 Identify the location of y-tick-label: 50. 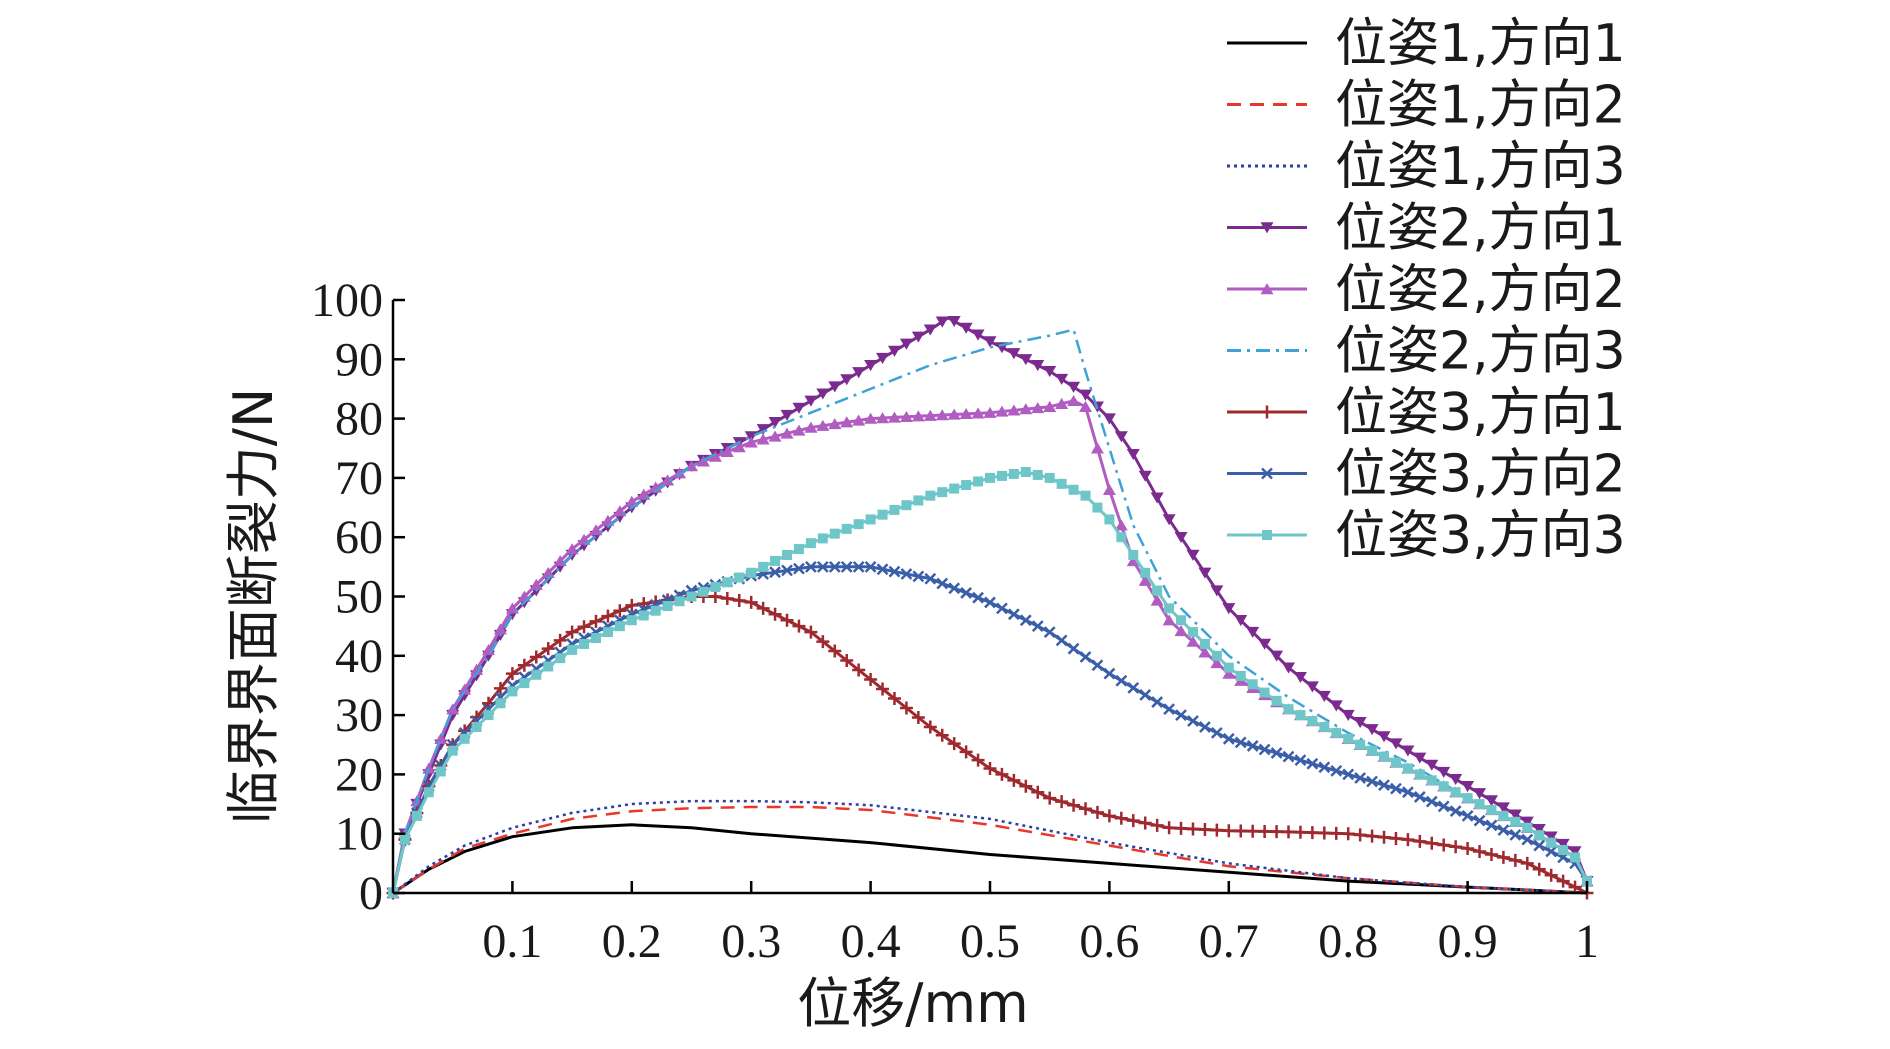
(359, 597).